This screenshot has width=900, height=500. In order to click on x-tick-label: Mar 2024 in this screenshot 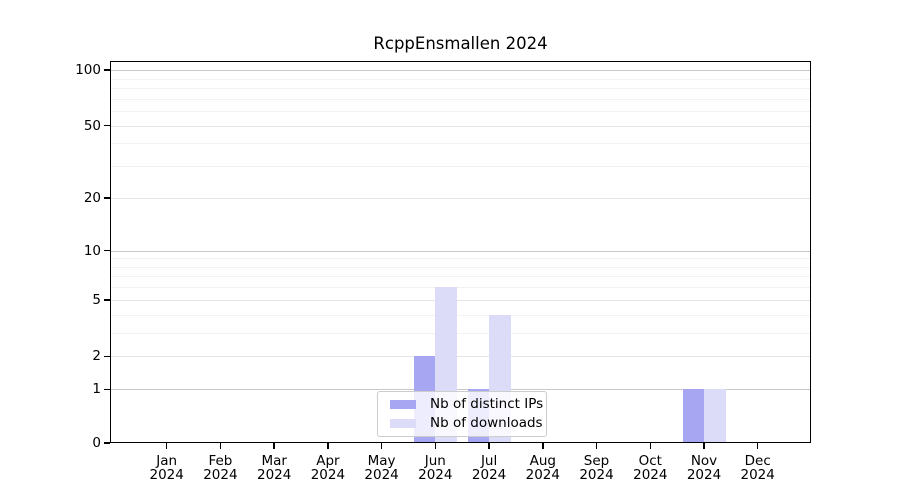, I will do `click(274, 468)`.